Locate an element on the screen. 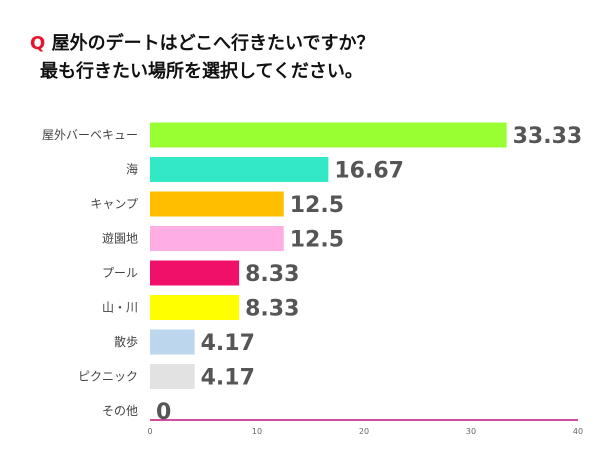 The image size is (615, 462). category-label-8: その他 is located at coordinates (120, 411).